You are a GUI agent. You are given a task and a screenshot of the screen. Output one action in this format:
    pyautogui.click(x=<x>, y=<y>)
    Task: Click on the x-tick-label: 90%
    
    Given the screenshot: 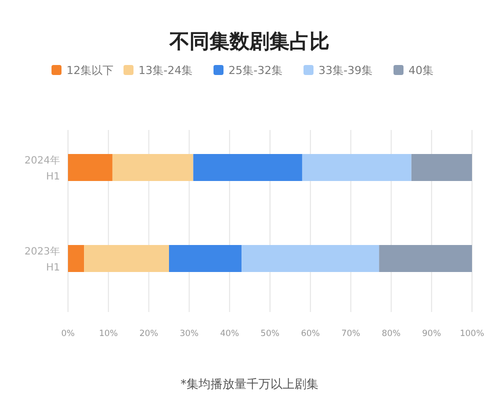 What is the action you would take?
    pyautogui.click(x=432, y=334)
    